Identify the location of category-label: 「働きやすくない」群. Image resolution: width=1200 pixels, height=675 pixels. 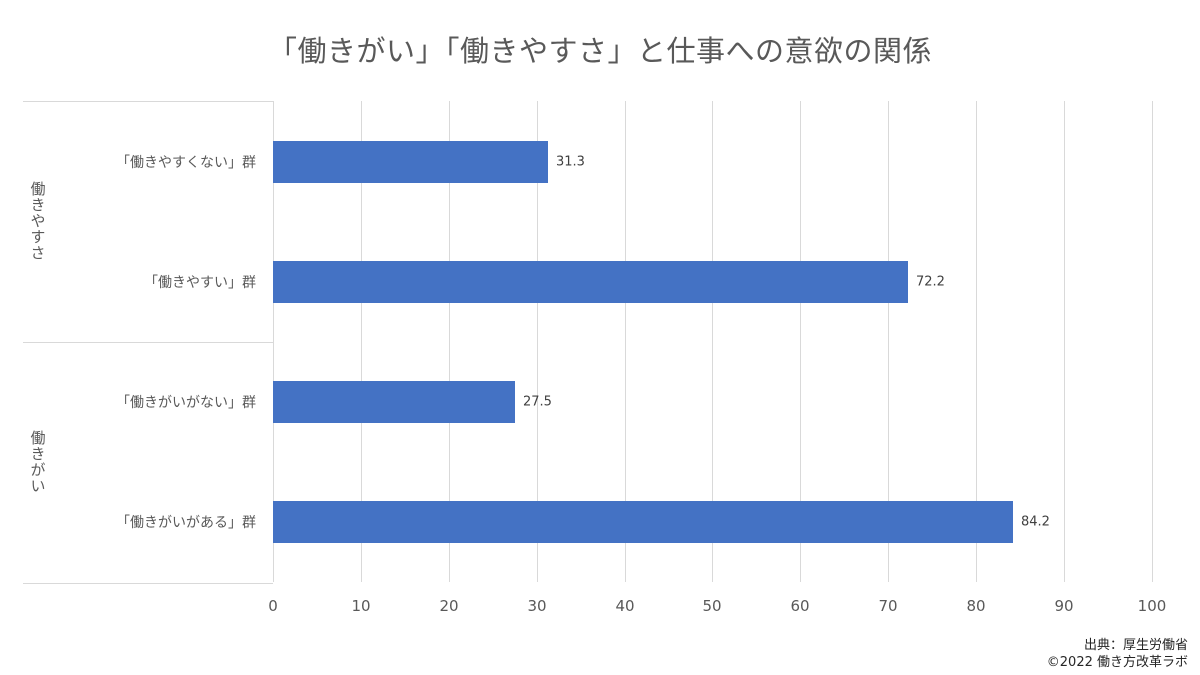
(186, 163).